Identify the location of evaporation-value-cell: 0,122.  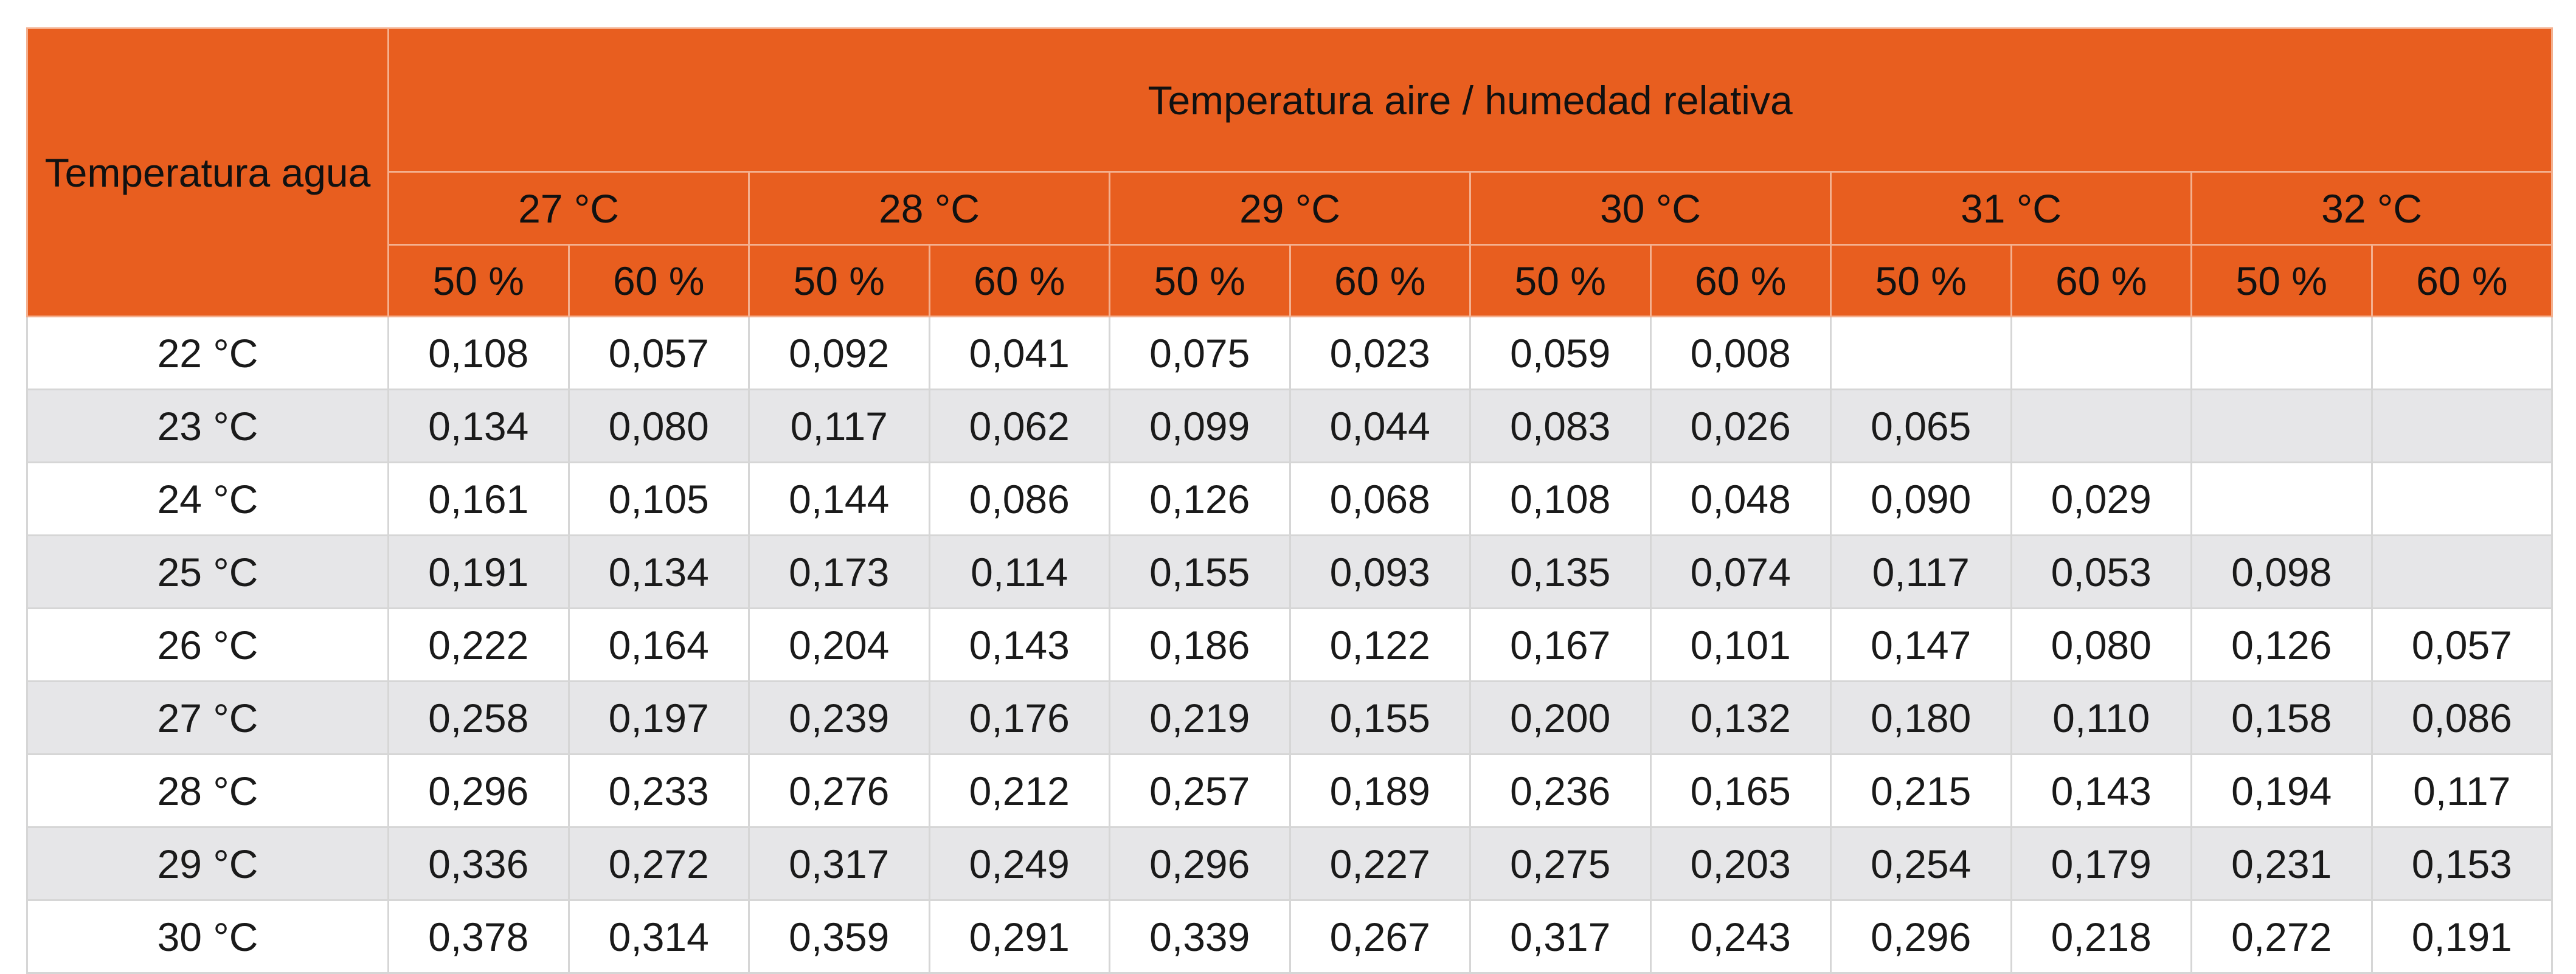
(1380, 644).